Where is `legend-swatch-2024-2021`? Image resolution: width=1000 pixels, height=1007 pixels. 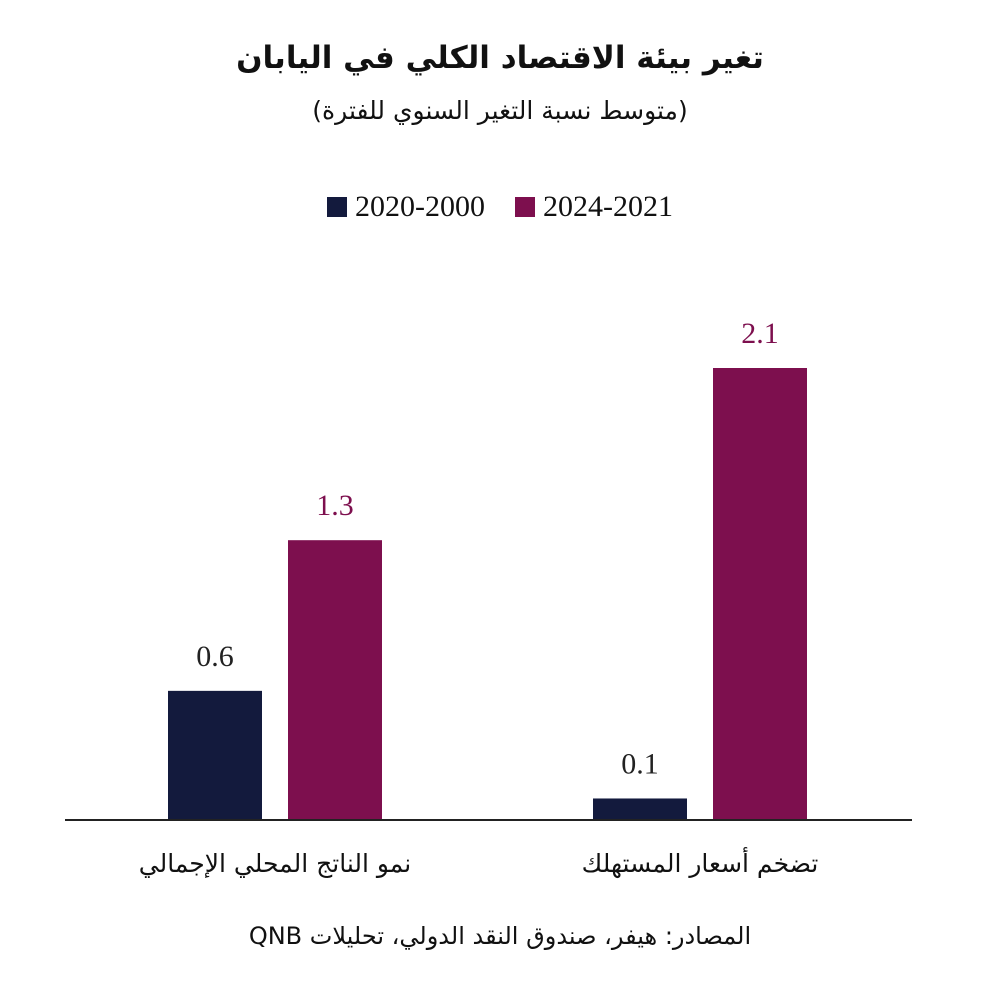
legend-swatch-2024-2021 is located at coordinates (525, 207).